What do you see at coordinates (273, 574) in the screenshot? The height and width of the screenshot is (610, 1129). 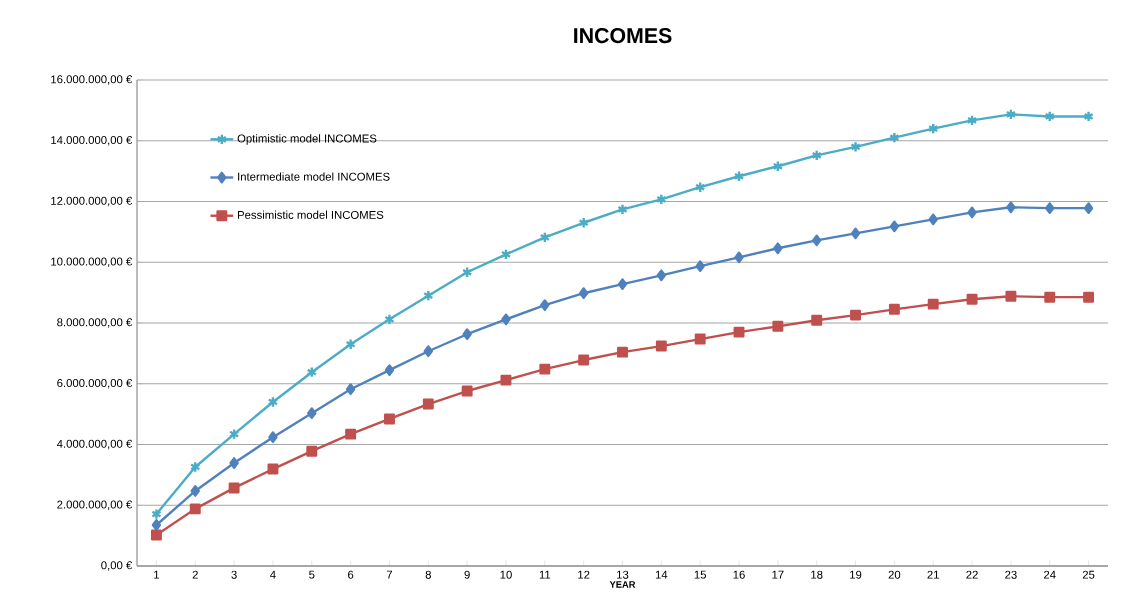 I see `x-tick-label: 4` at bounding box center [273, 574].